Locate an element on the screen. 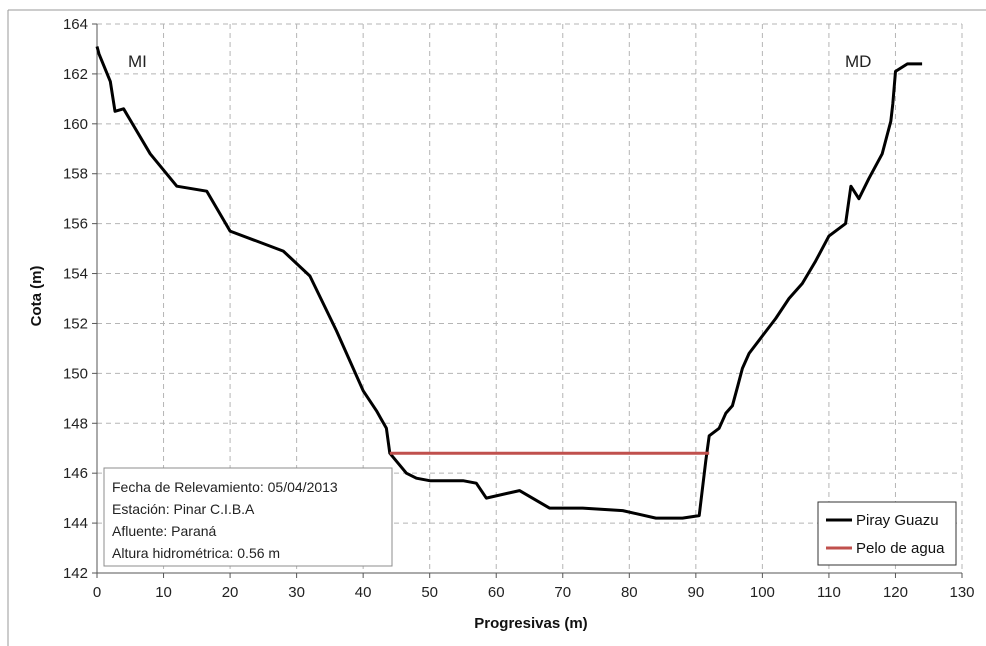 This screenshot has height=646, width=986. left-bank-label: MI is located at coordinates (137, 61).